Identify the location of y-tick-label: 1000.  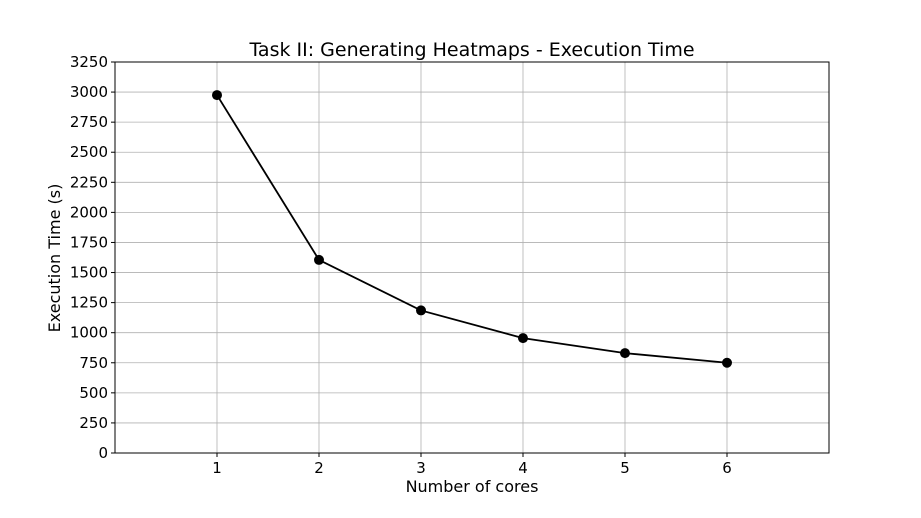
(89, 333).